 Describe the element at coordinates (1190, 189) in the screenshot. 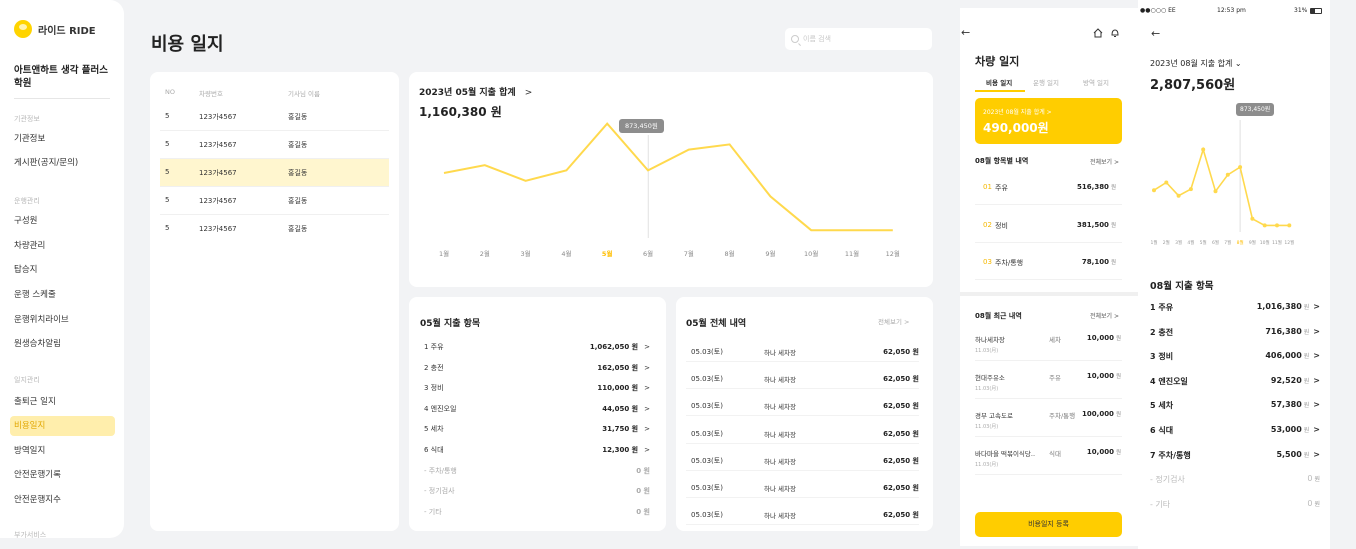

I see `data-point-4월` at that location.